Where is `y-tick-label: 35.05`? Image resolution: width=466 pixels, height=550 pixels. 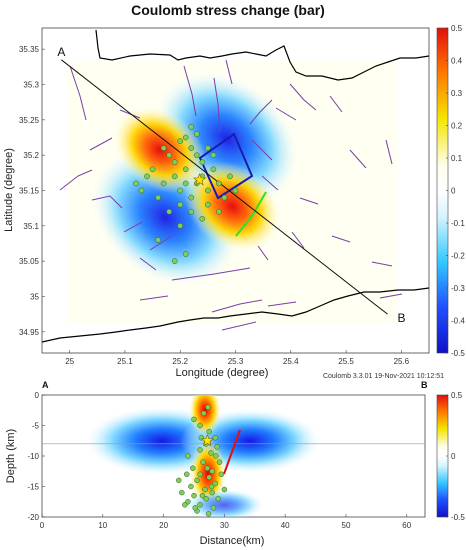 y-tick-label: 35.05 is located at coordinates (29, 261).